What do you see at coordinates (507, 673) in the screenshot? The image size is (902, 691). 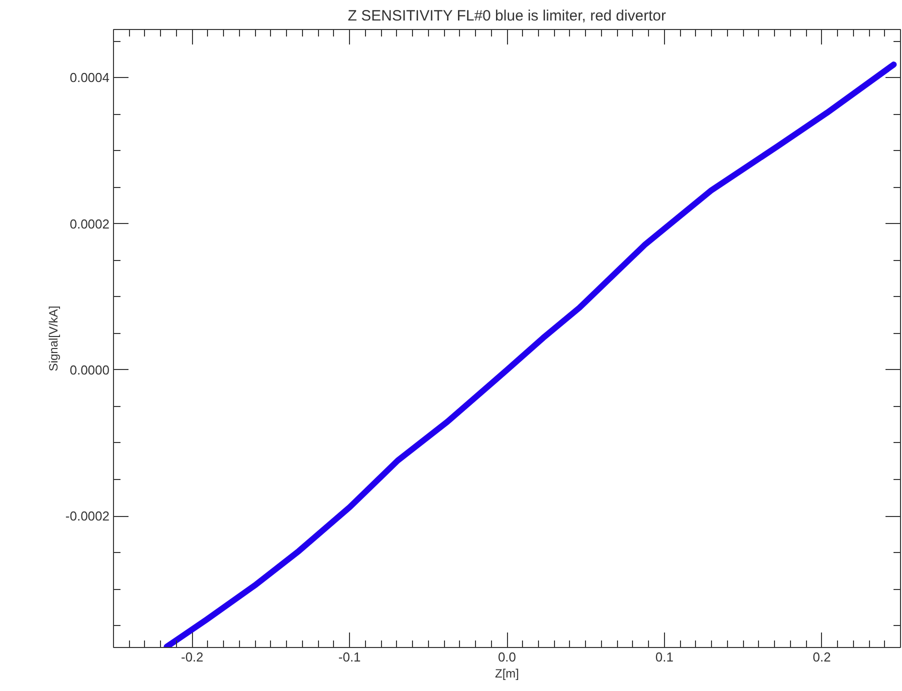 I see `x-axis-title: Z[m]` at bounding box center [507, 673].